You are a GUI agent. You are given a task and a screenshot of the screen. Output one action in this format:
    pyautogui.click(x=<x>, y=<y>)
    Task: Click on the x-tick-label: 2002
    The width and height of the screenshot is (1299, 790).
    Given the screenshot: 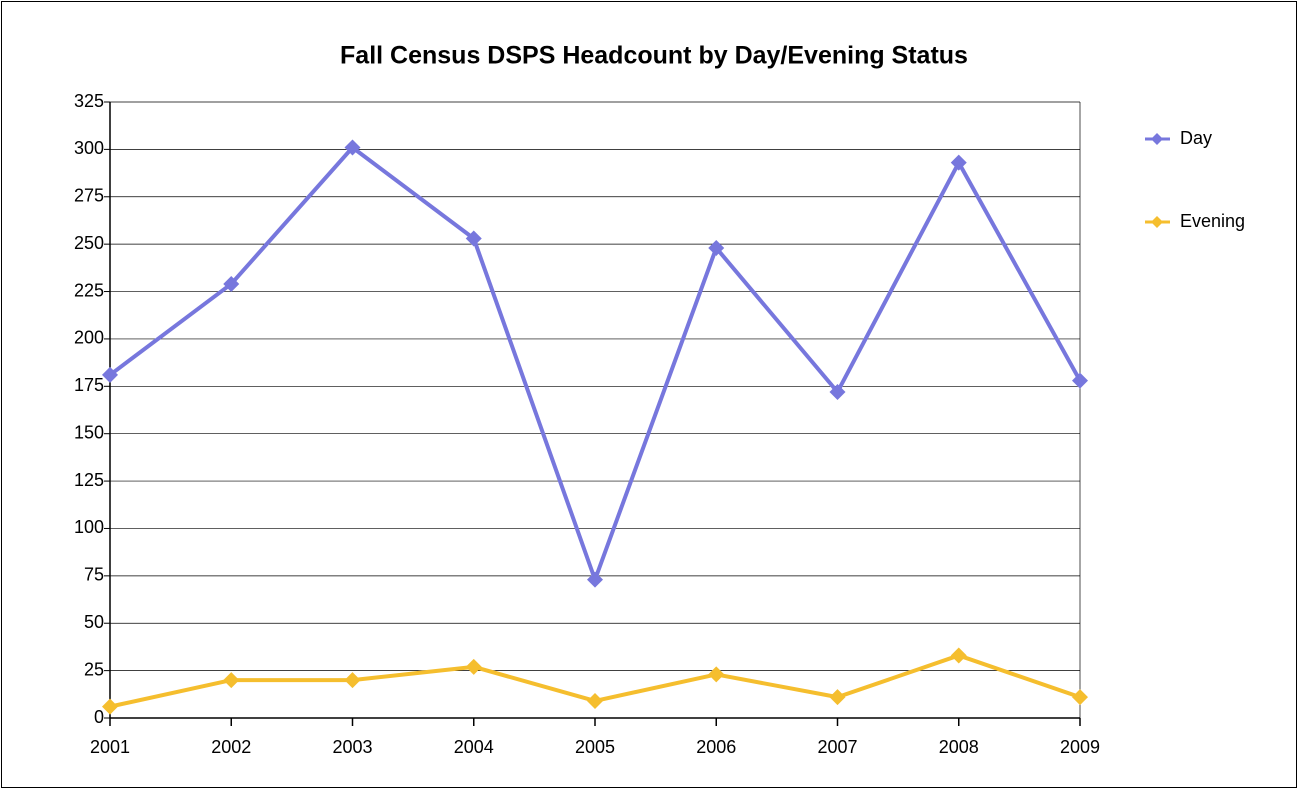 What is the action you would take?
    pyautogui.click(x=231, y=747)
    